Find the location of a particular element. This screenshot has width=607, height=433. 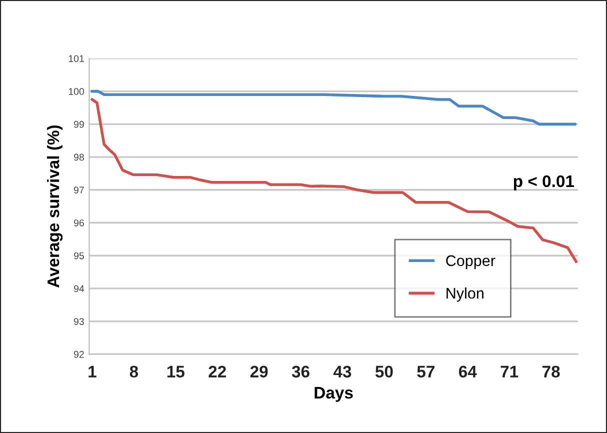

y-tick-label: 93 is located at coordinates (79, 321).